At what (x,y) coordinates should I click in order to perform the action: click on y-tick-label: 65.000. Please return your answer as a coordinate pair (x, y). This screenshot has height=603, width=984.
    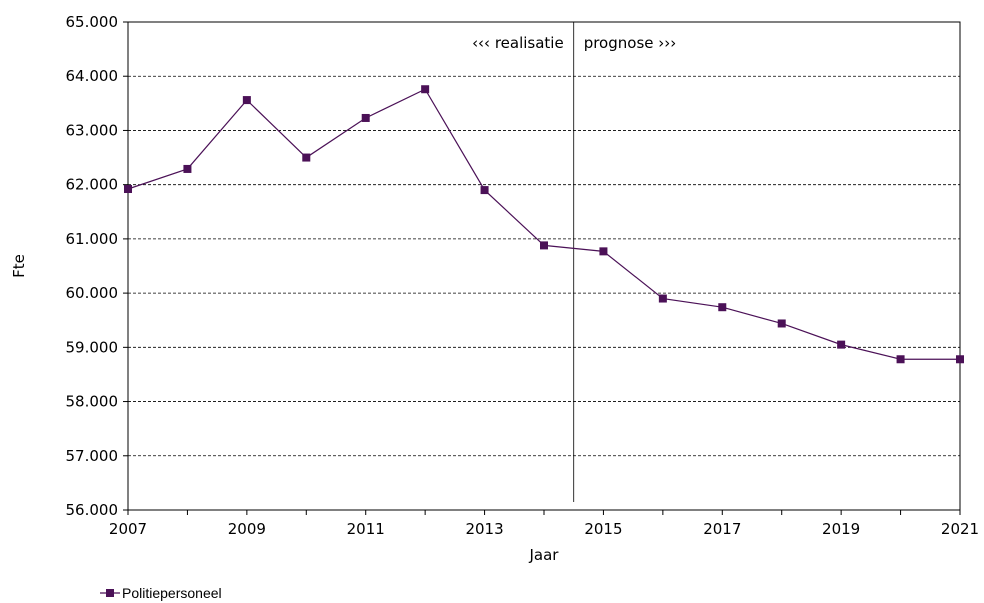
    Looking at the image, I should click on (92, 22).